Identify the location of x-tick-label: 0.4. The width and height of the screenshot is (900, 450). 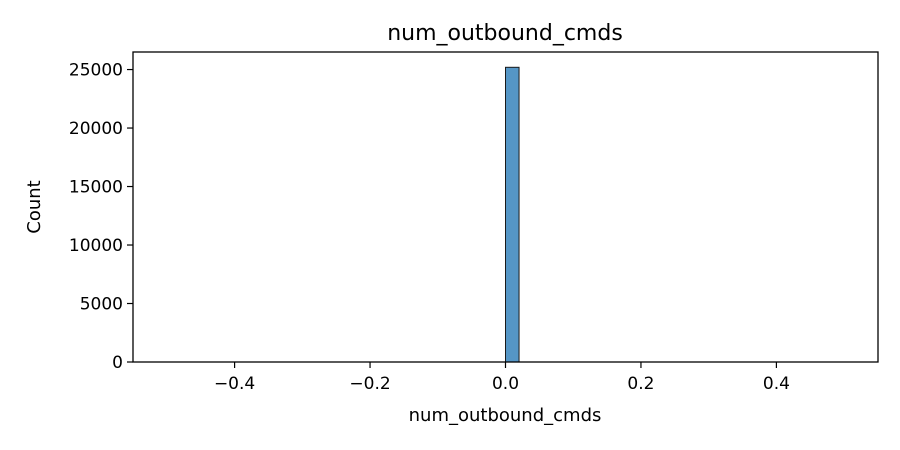
(776, 384).